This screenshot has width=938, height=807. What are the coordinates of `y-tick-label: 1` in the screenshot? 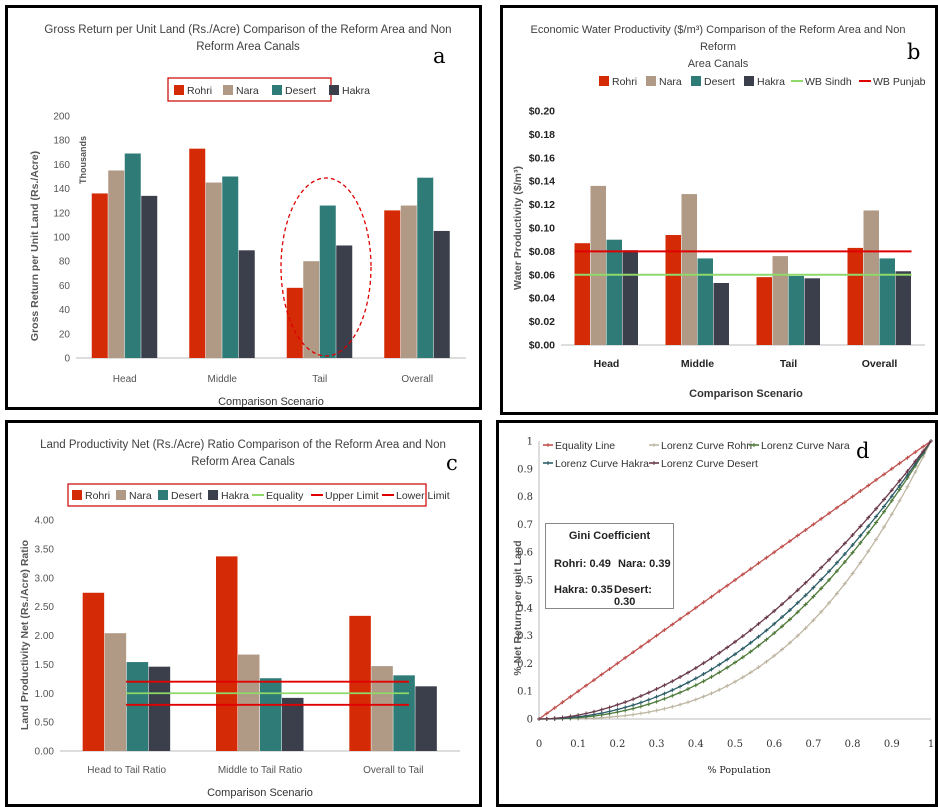 It's located at (530, 442).